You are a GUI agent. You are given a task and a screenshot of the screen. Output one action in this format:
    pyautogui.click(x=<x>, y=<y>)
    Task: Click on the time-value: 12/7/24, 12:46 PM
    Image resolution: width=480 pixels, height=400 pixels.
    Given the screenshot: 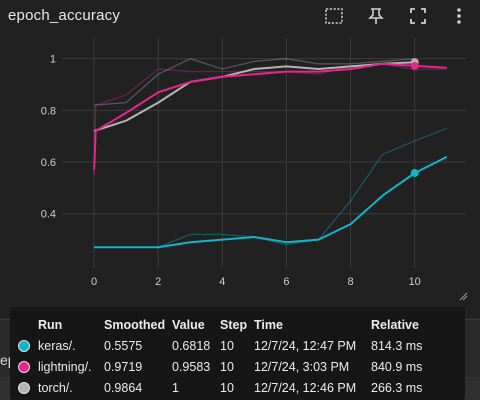 What is the action you would take?
    pyautogui.click(x=305, y=388)
    